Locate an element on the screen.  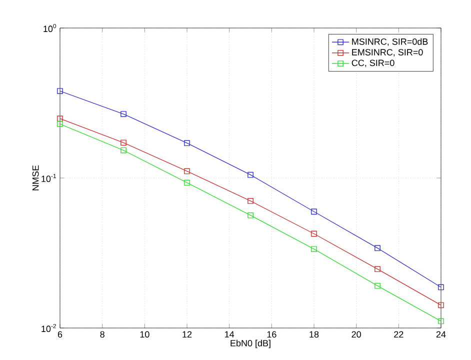
x-tick-label: 20 is located at coordinates (356, 334).